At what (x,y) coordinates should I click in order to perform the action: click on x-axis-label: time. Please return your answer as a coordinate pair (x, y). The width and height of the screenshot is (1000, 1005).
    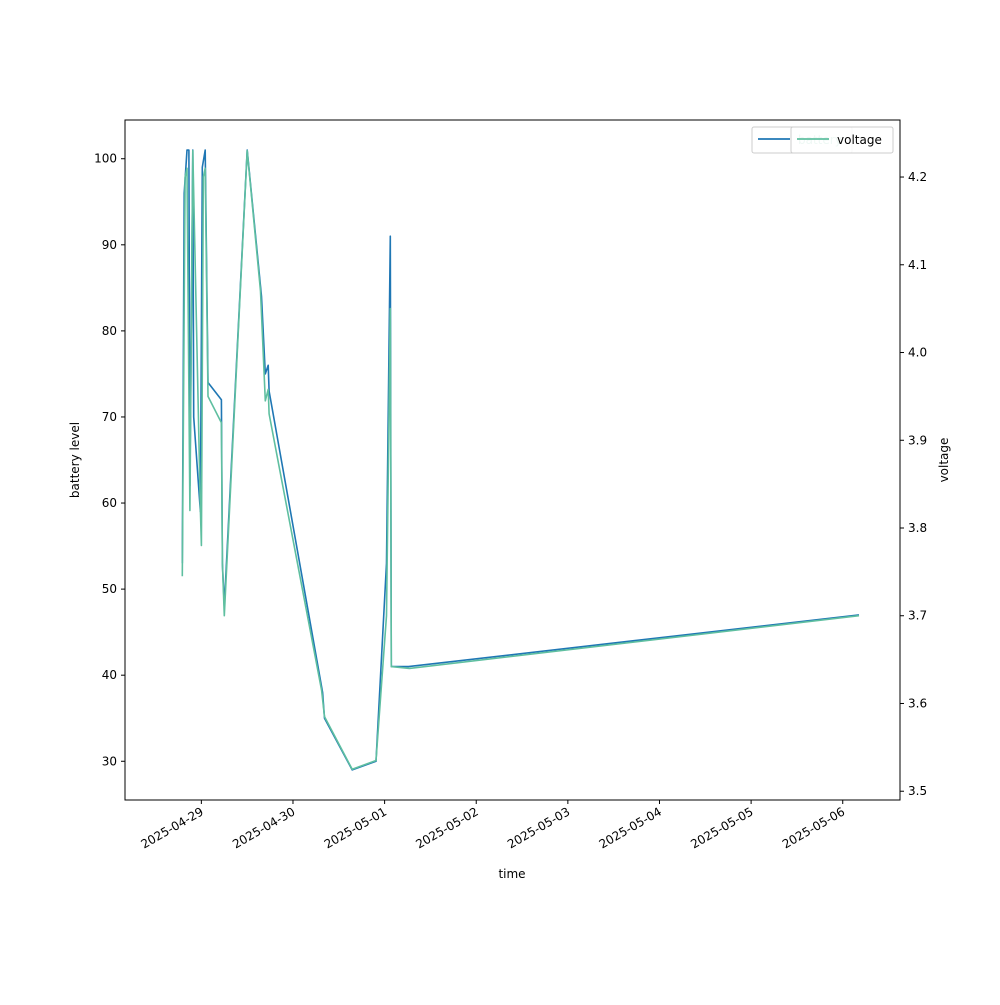
    Looking at the image, I should click on (511, 874).